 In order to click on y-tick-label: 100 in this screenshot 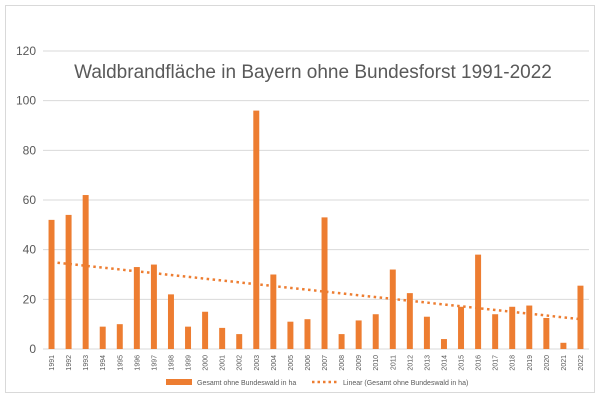, I will do `click(26, 101)`.